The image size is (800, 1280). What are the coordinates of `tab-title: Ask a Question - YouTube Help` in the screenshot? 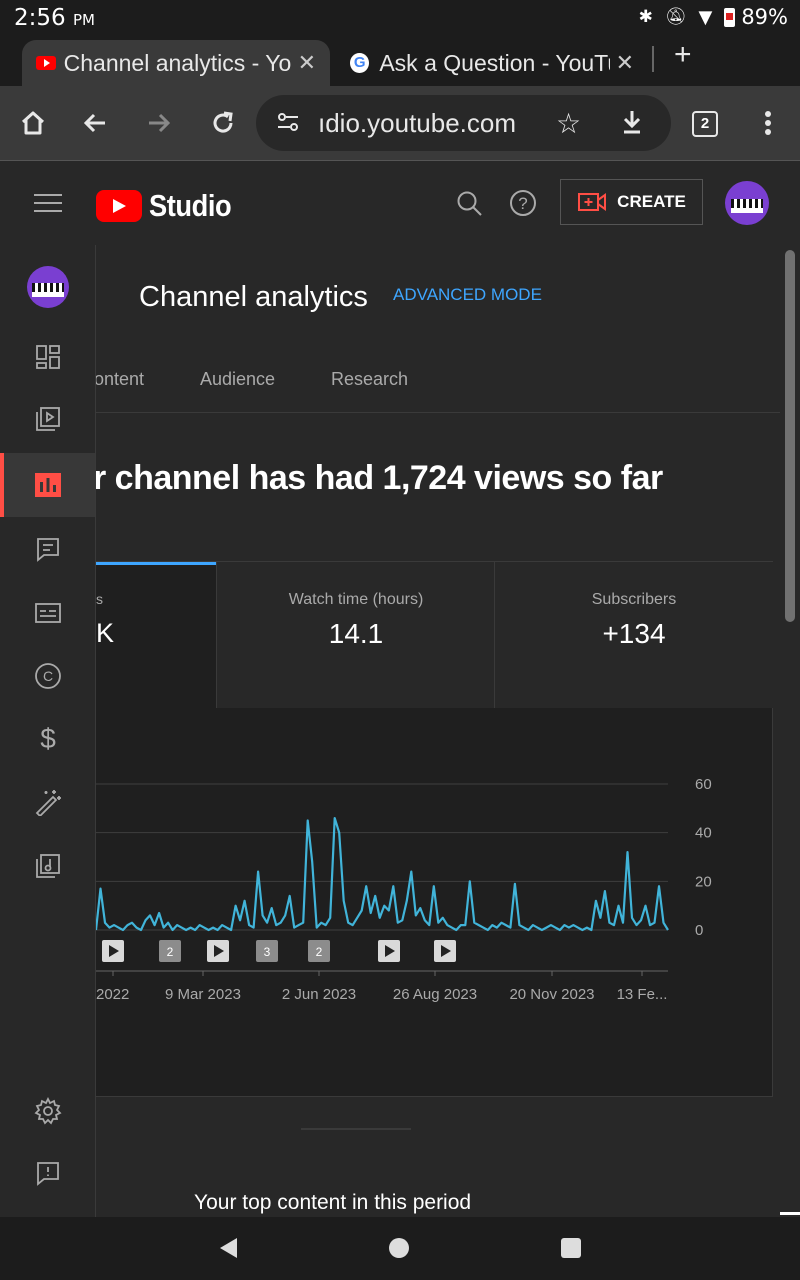 It's located at (494, 62).